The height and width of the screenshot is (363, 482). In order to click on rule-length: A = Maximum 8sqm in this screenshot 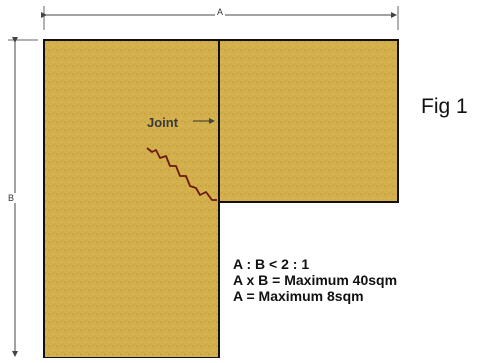, I will do `click(298, 296)`.